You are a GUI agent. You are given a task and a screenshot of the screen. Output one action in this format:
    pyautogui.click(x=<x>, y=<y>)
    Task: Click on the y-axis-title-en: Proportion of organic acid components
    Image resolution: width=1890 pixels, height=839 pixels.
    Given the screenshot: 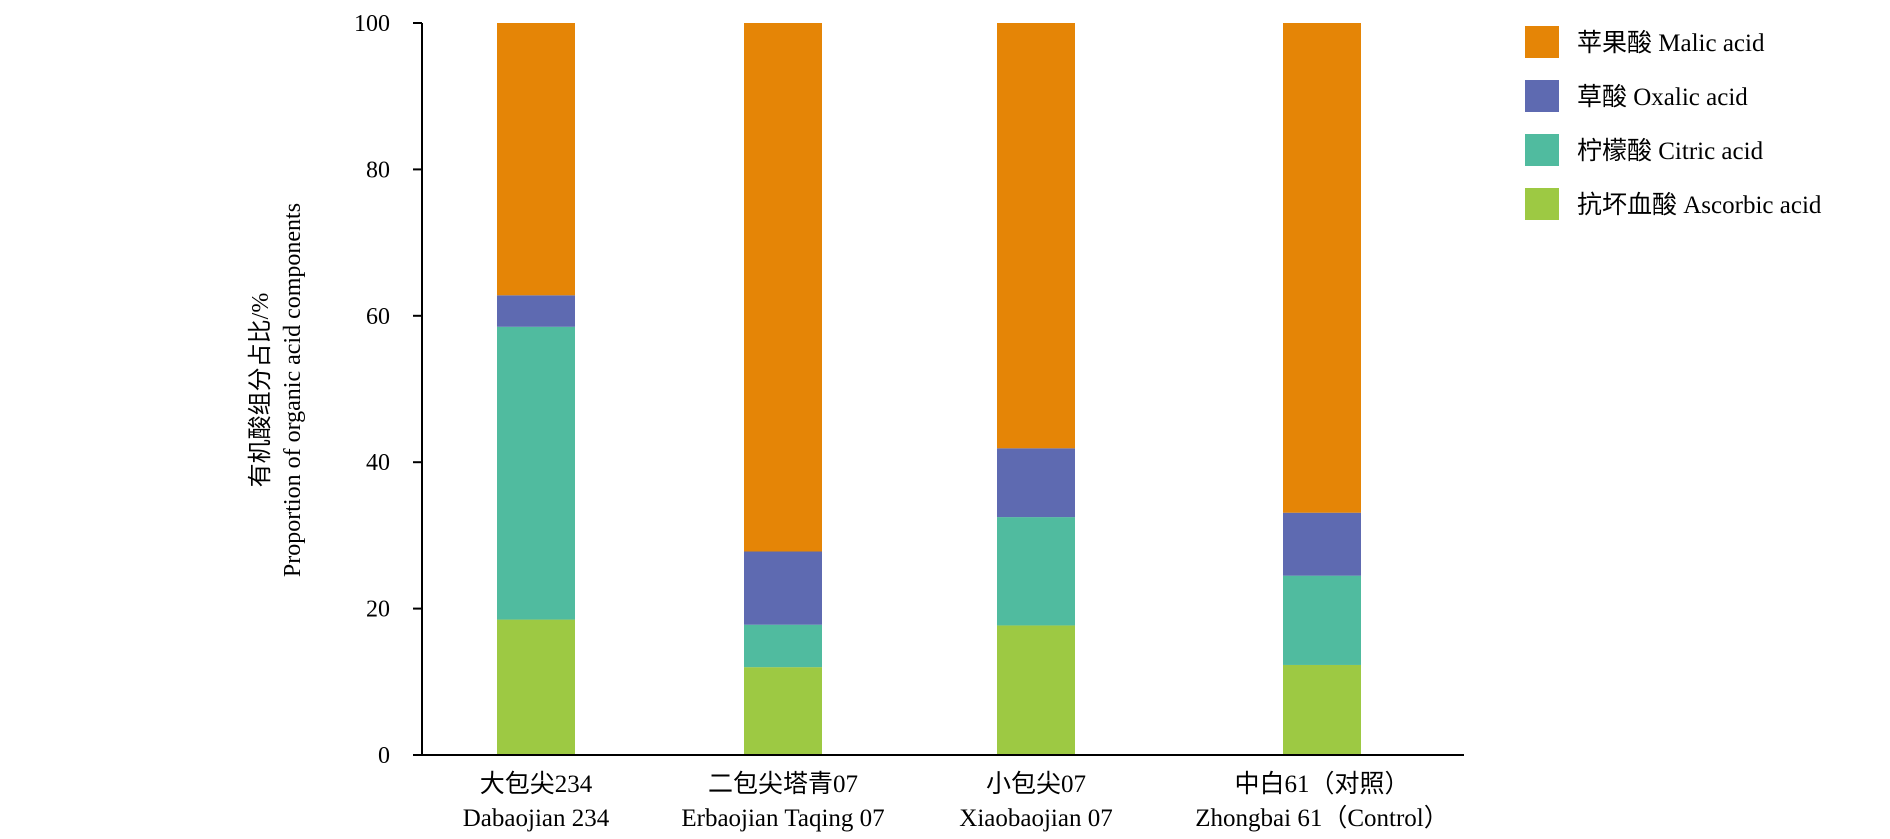 What is the action you would take?
    pyautogui.click(x=293, y=390)
    